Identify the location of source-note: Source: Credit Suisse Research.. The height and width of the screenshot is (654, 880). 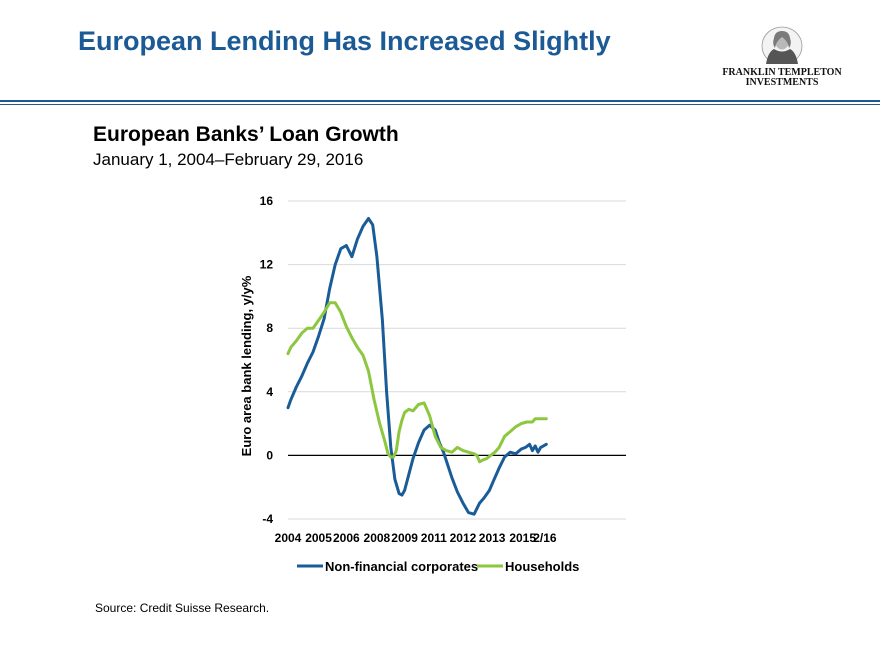
(182, 608).